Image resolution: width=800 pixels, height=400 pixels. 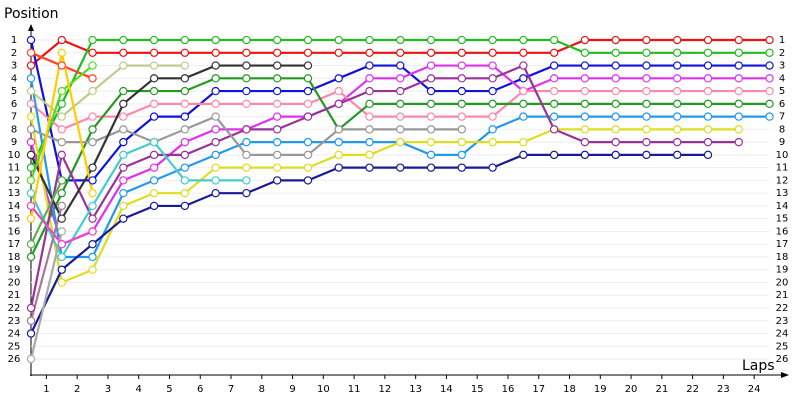 I want to click on y-tick-label: 5, so click(x=14, y=91).